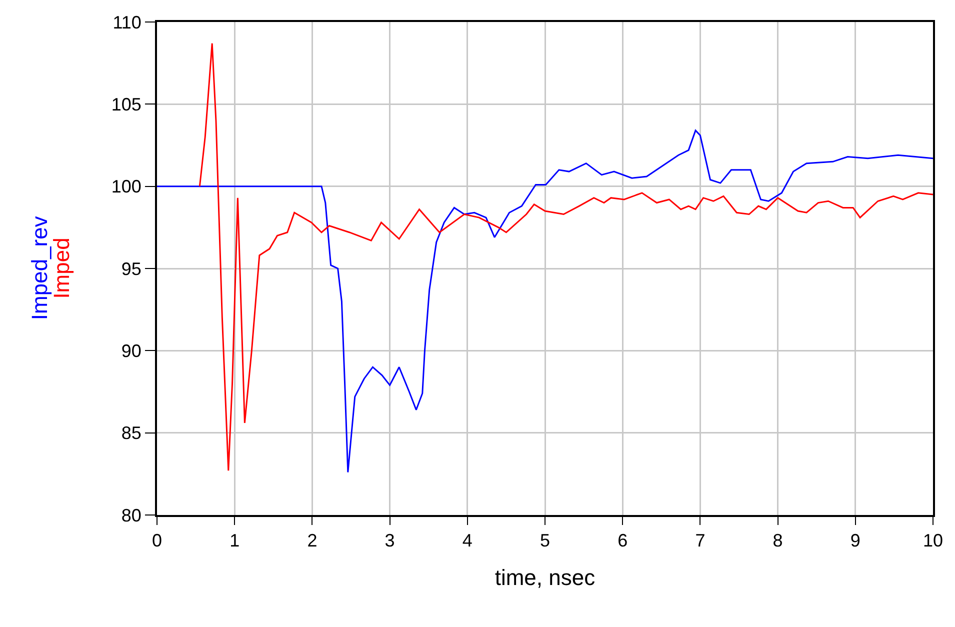 Image resolution: width=955 pixels, height=627 pixels. What do you see at coordinates (545, 577) in the screenshot?
I see `x-axis-title: time, nsec` at bounding box center [545, 577].